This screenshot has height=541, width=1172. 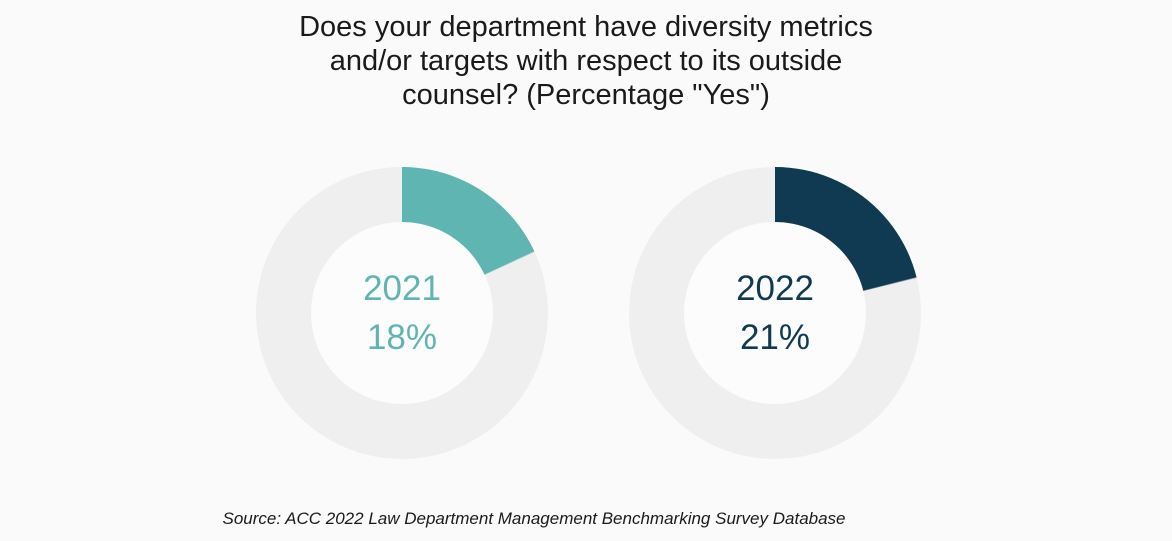 I want to click on donut-hole-2021, so click(x=402, y=313).